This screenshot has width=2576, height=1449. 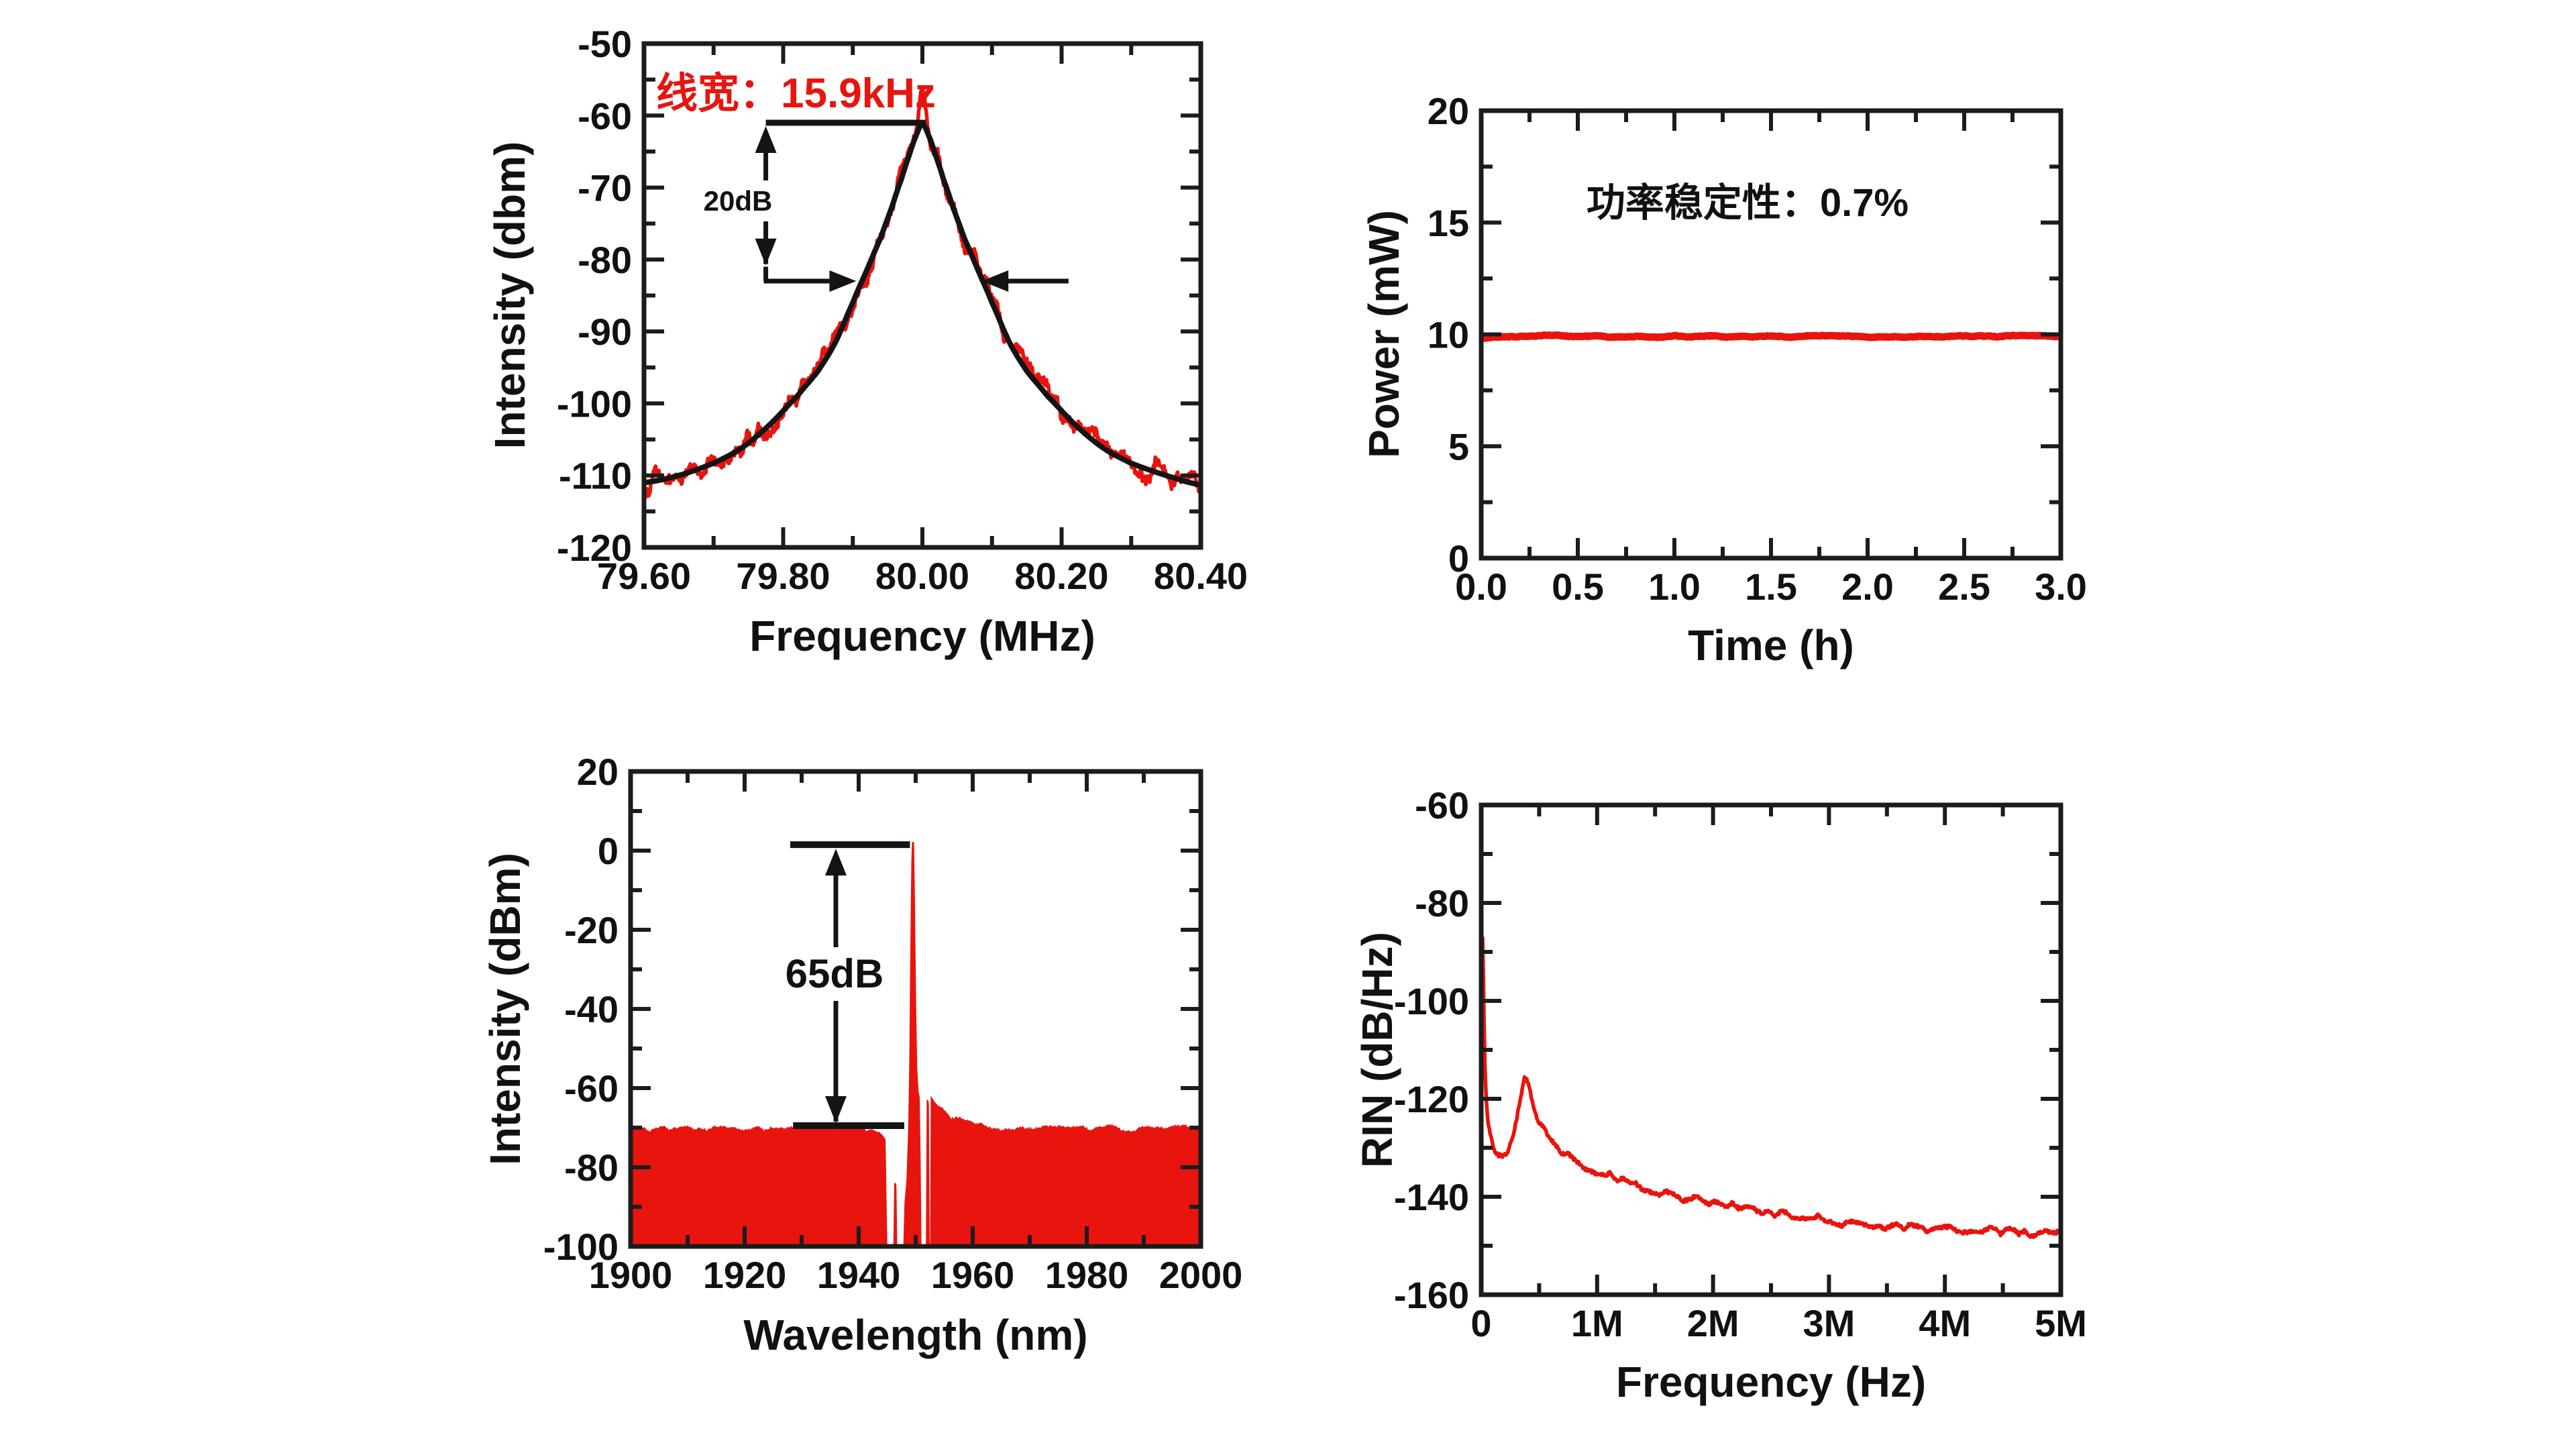 I want to click on svg-text: 1960, so click(x=973, y=1275).